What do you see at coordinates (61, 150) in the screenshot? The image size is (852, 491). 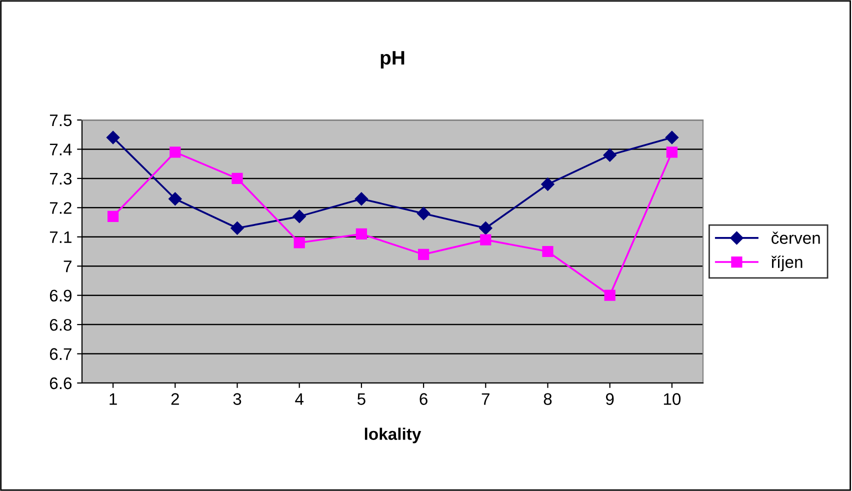 I see `y-tick-label: 7.4` at bounding box center [61, 150].